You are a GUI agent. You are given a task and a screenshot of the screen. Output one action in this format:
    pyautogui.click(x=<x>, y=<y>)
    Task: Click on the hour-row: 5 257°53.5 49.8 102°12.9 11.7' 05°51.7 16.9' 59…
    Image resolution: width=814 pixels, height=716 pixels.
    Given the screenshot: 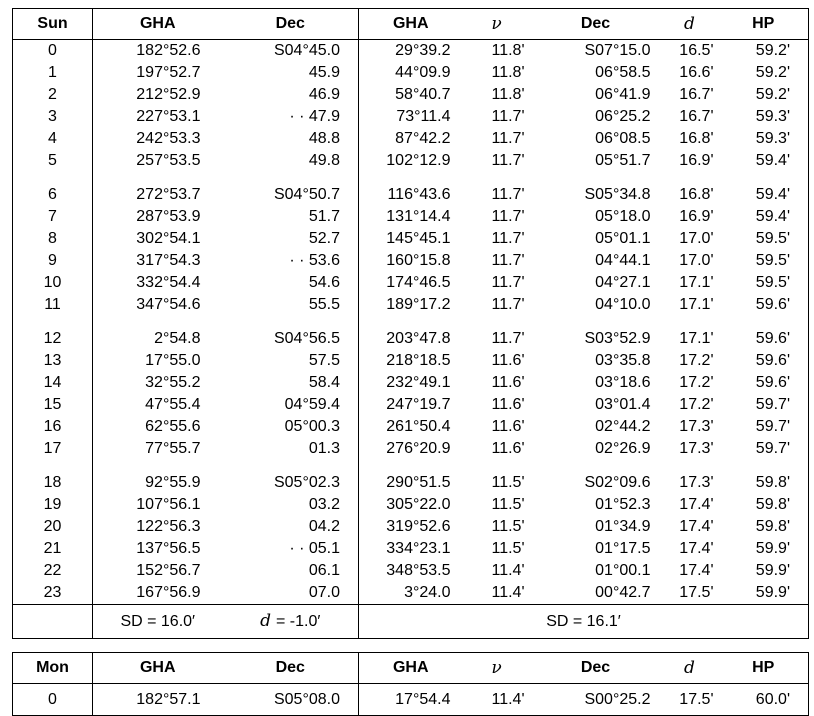 What is the action you would take?
    pyautogui.click(x=410, y=161)
    